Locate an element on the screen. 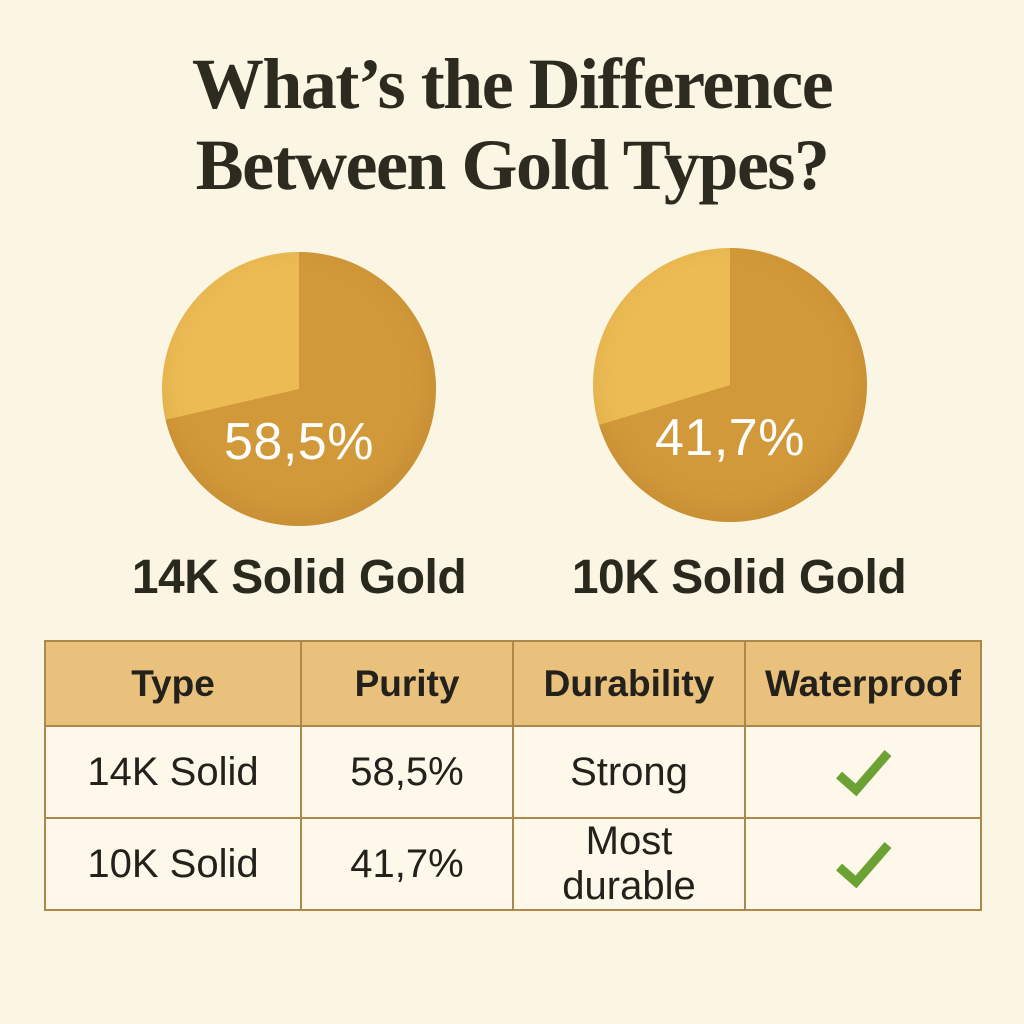  pie-value-label-14k: 58,5% is located at coordinates (299, 442).